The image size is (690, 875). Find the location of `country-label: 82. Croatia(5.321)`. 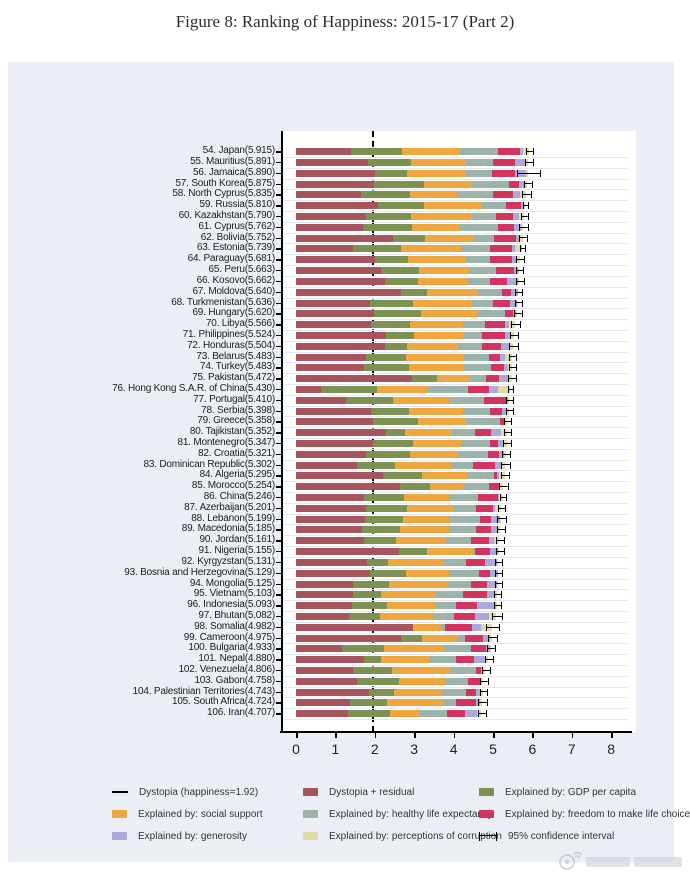

country-label: 82. Croatia(5.321) is located at coordinates (236, 453).